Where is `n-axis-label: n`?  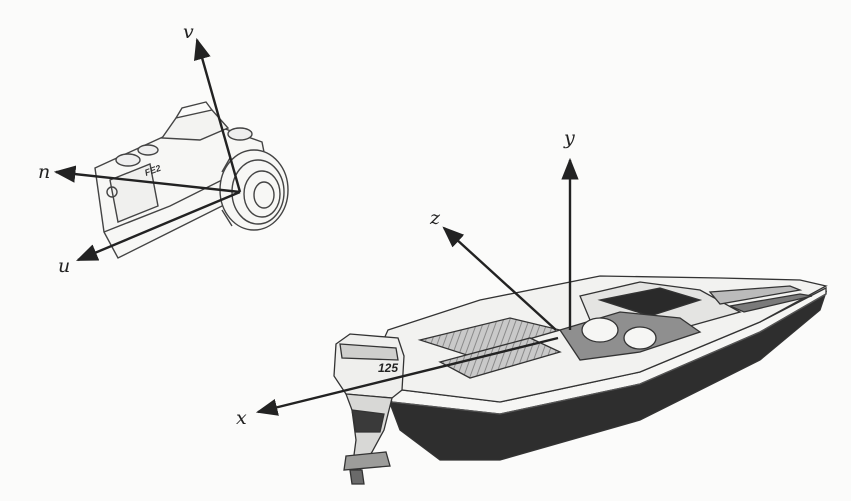
n-axis-label: n is located at coordinates (44, 172).